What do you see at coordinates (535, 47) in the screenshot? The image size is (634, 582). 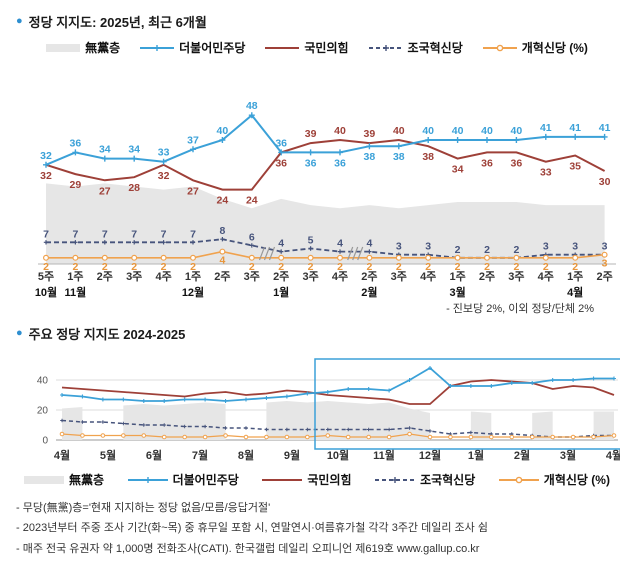 I see `legend-item-gaehyuk: 개혁신당 (%)` at bounding box center [535, 47].